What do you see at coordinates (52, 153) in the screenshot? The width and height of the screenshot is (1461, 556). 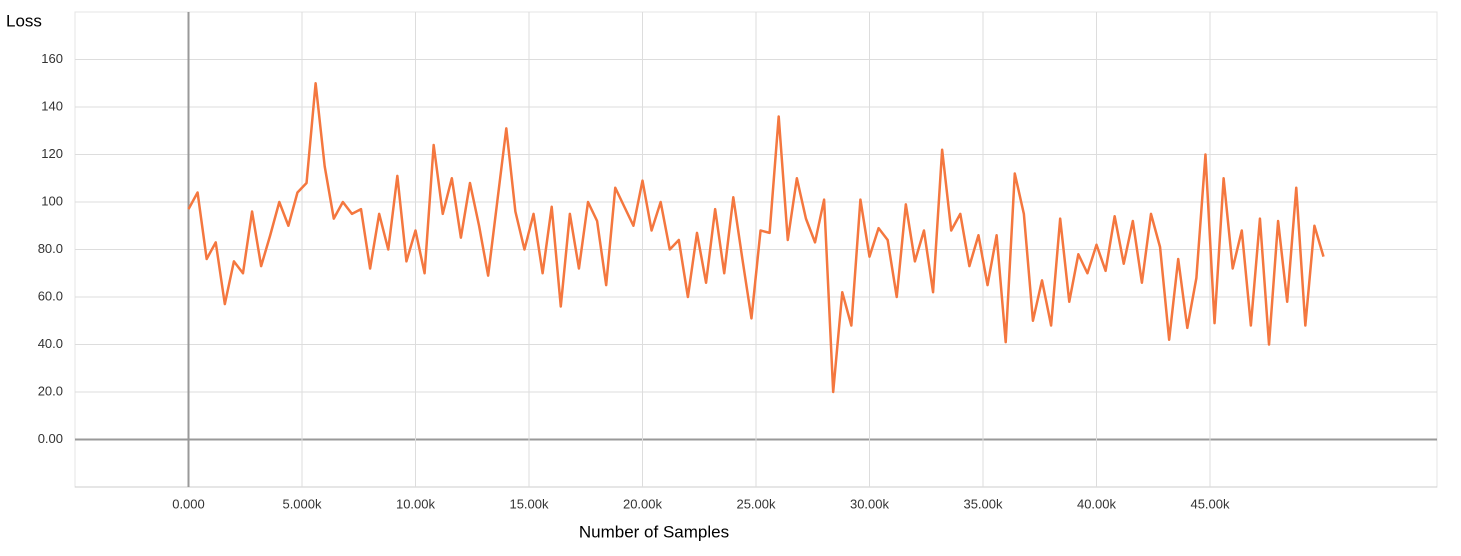 I see `y-tick-label: 120` at bounding box center [52, 153].